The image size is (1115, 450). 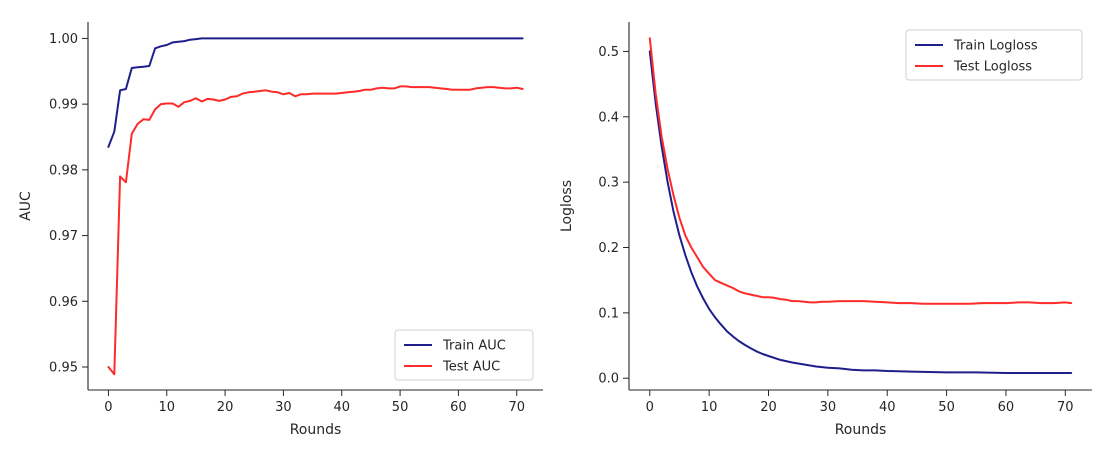 I want to click on auc-series-train-line, so click(x=315, y=92).